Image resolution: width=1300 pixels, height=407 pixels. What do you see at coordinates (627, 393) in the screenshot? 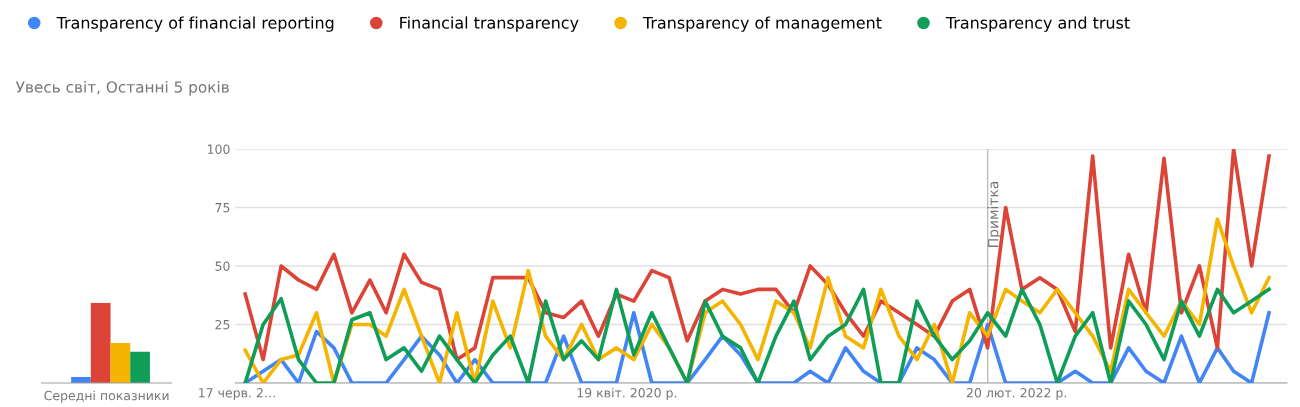
I see `x-tick-label: 19 квіт. 2020 р.` at bounding box center [627, 393].